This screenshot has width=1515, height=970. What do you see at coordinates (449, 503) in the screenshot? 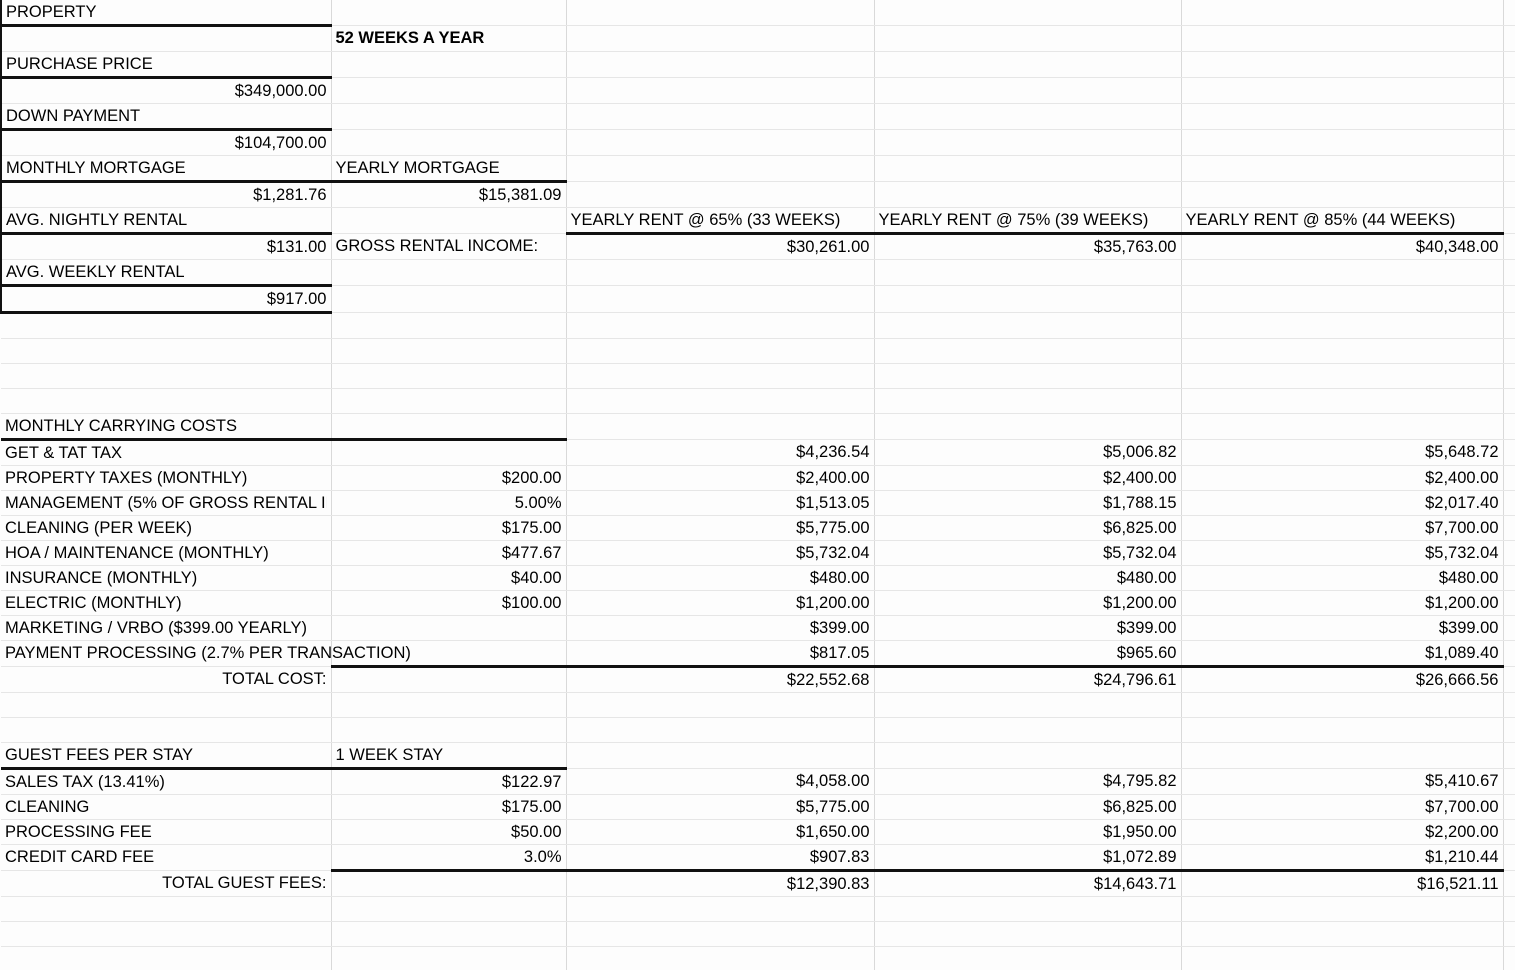
I see `cell-cost-rate: 5.00%` at bounding box center [449, 503].